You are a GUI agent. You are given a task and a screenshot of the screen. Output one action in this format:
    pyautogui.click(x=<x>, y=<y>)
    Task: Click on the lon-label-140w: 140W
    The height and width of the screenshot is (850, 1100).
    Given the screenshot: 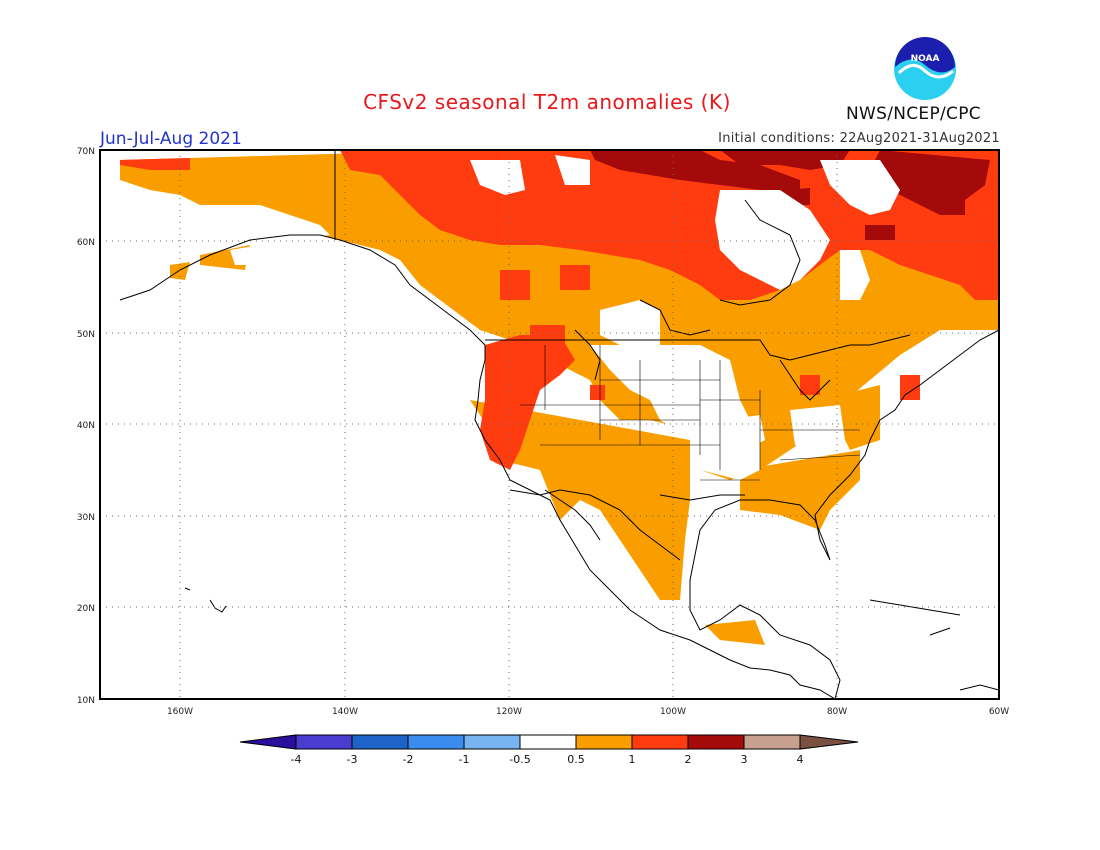 What is the action you would take?
    pyautogui.click(x=345, y=712)
    